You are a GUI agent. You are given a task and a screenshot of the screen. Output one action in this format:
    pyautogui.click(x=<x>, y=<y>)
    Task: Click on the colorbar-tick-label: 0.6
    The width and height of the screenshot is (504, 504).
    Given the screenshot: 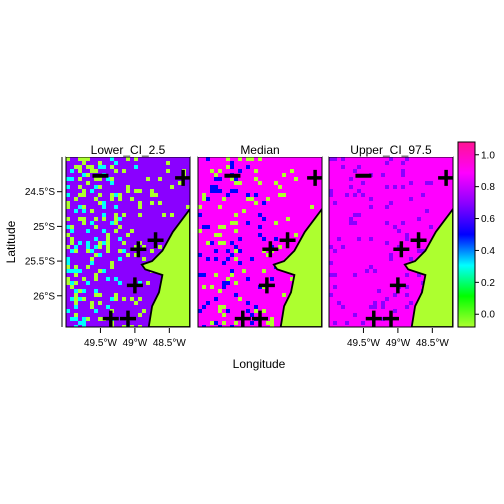 What is the action you would take?
    pyautogui.click(x=488, y=219)
    